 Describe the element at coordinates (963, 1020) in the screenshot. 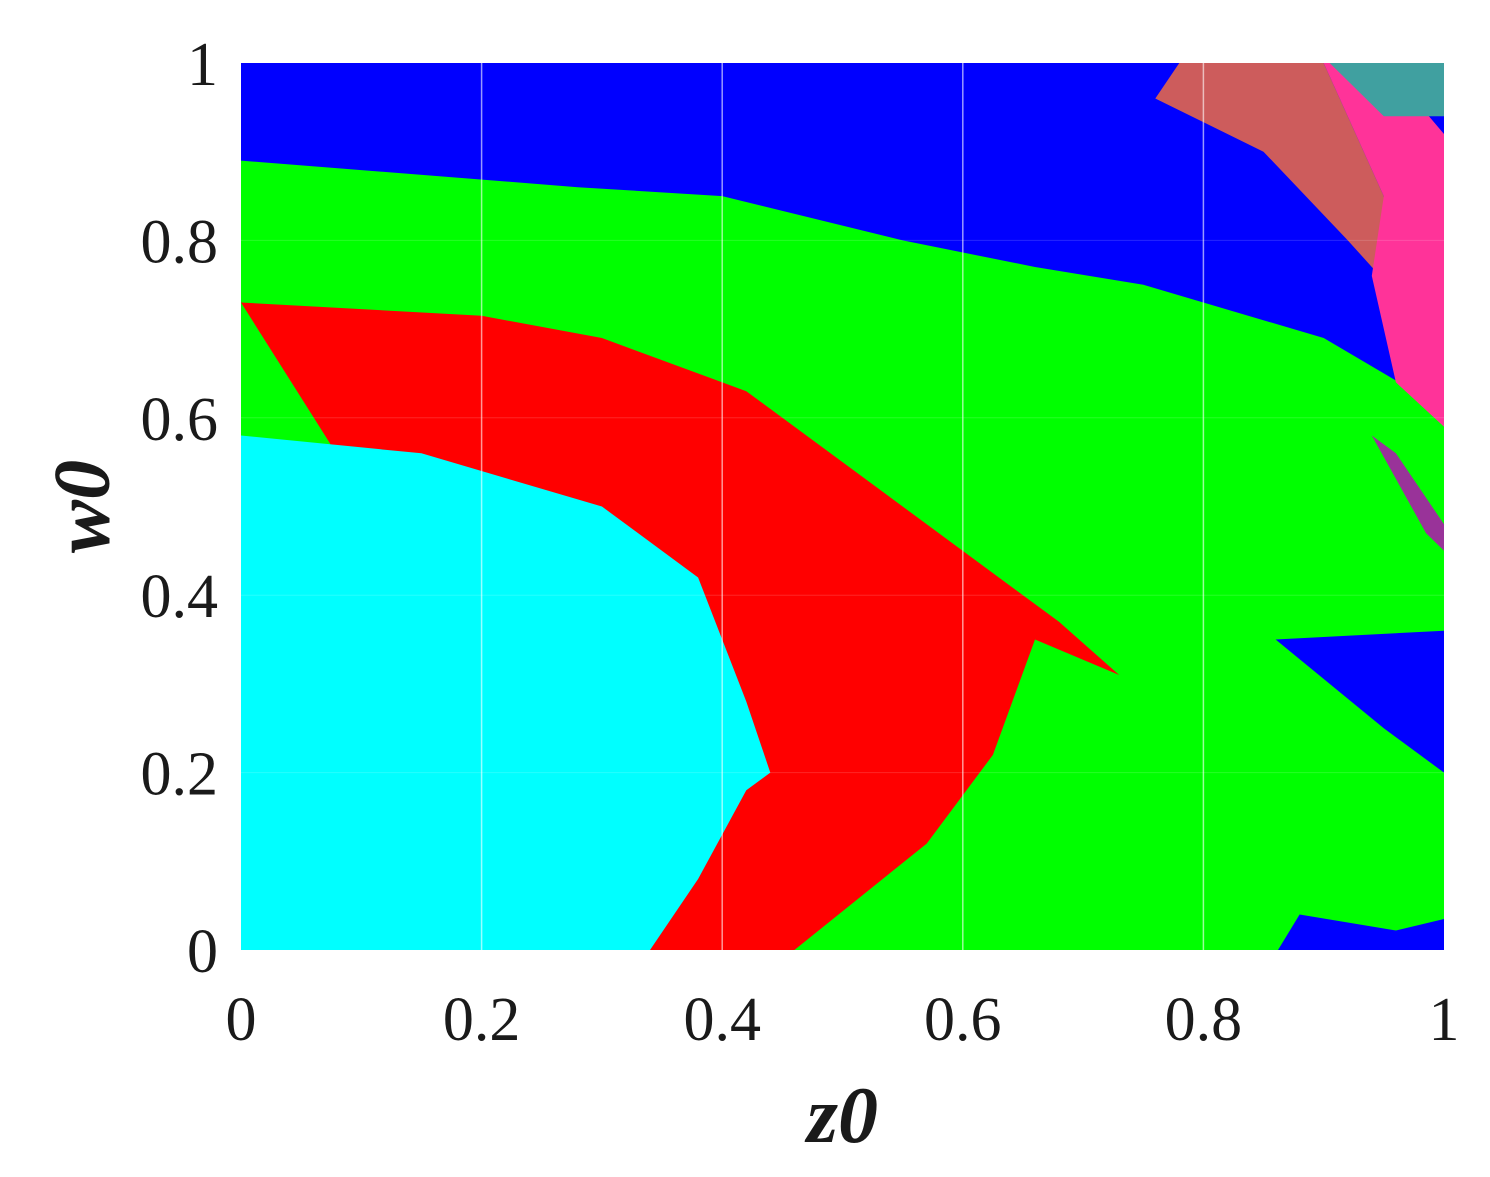

I see `x-tick-label: 0.6` at that location.